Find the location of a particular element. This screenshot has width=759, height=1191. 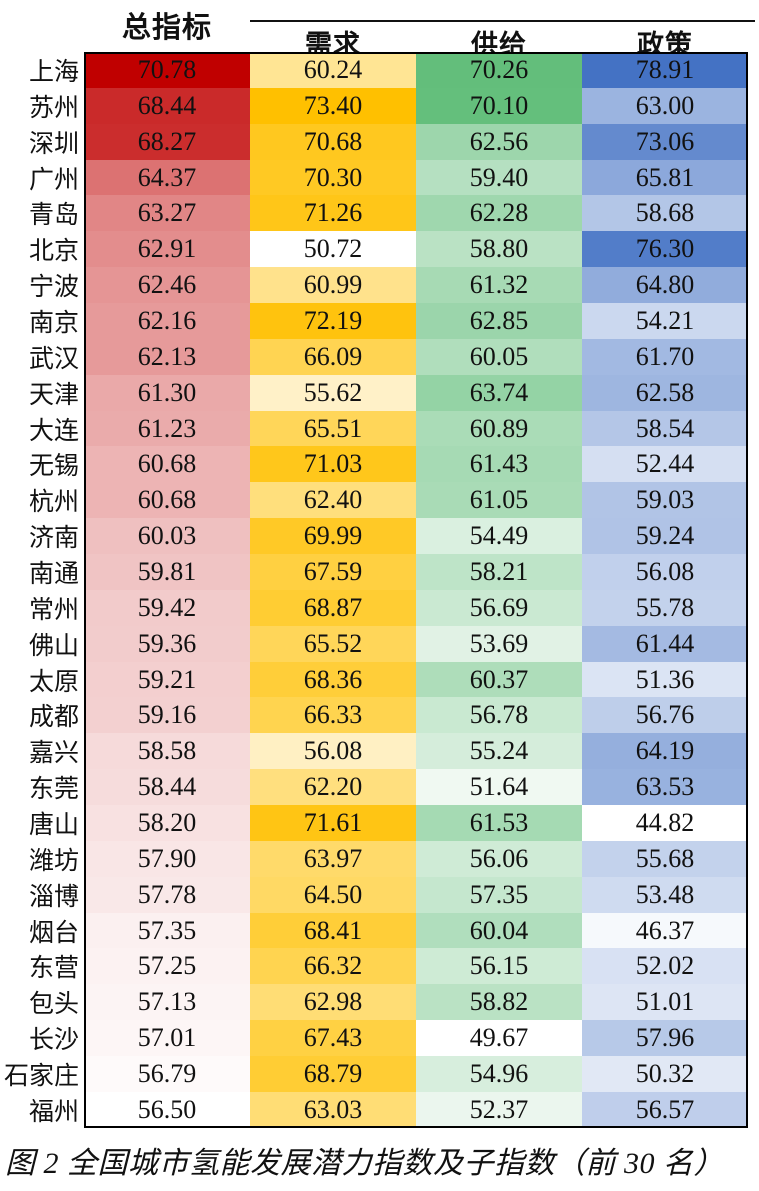

heatmap-cell: 56.57 is located at coordinates (665, 1109).